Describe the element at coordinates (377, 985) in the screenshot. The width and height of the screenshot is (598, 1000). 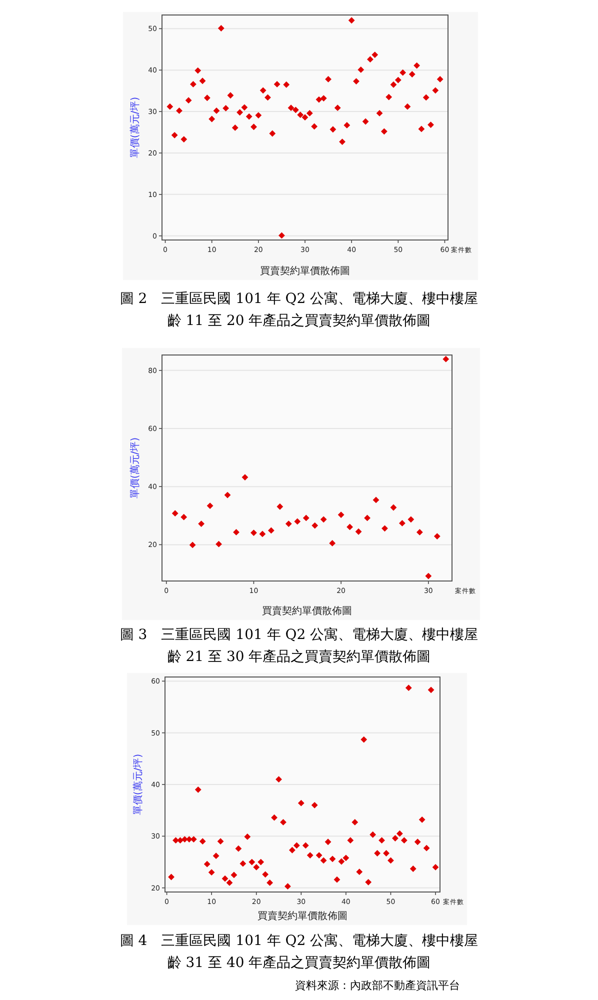
I see `source-note: 資料來源：內政部不動產資訊平台` at that location.